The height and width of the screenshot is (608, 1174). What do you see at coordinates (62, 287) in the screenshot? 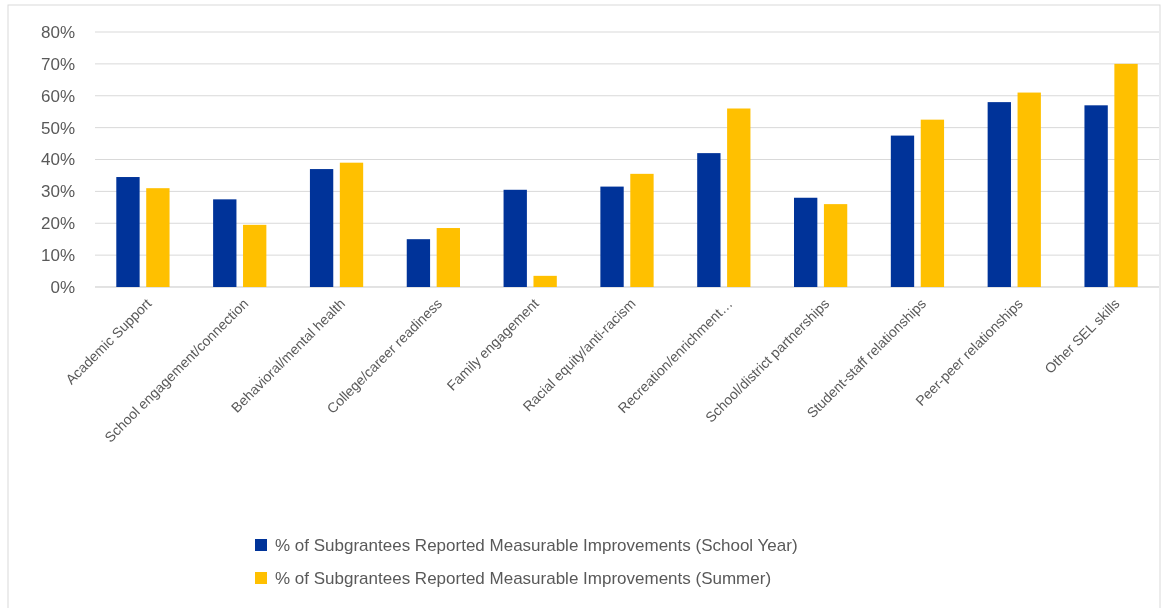
I see `y-tick-label: 0%` at bounding box center [62, 287].